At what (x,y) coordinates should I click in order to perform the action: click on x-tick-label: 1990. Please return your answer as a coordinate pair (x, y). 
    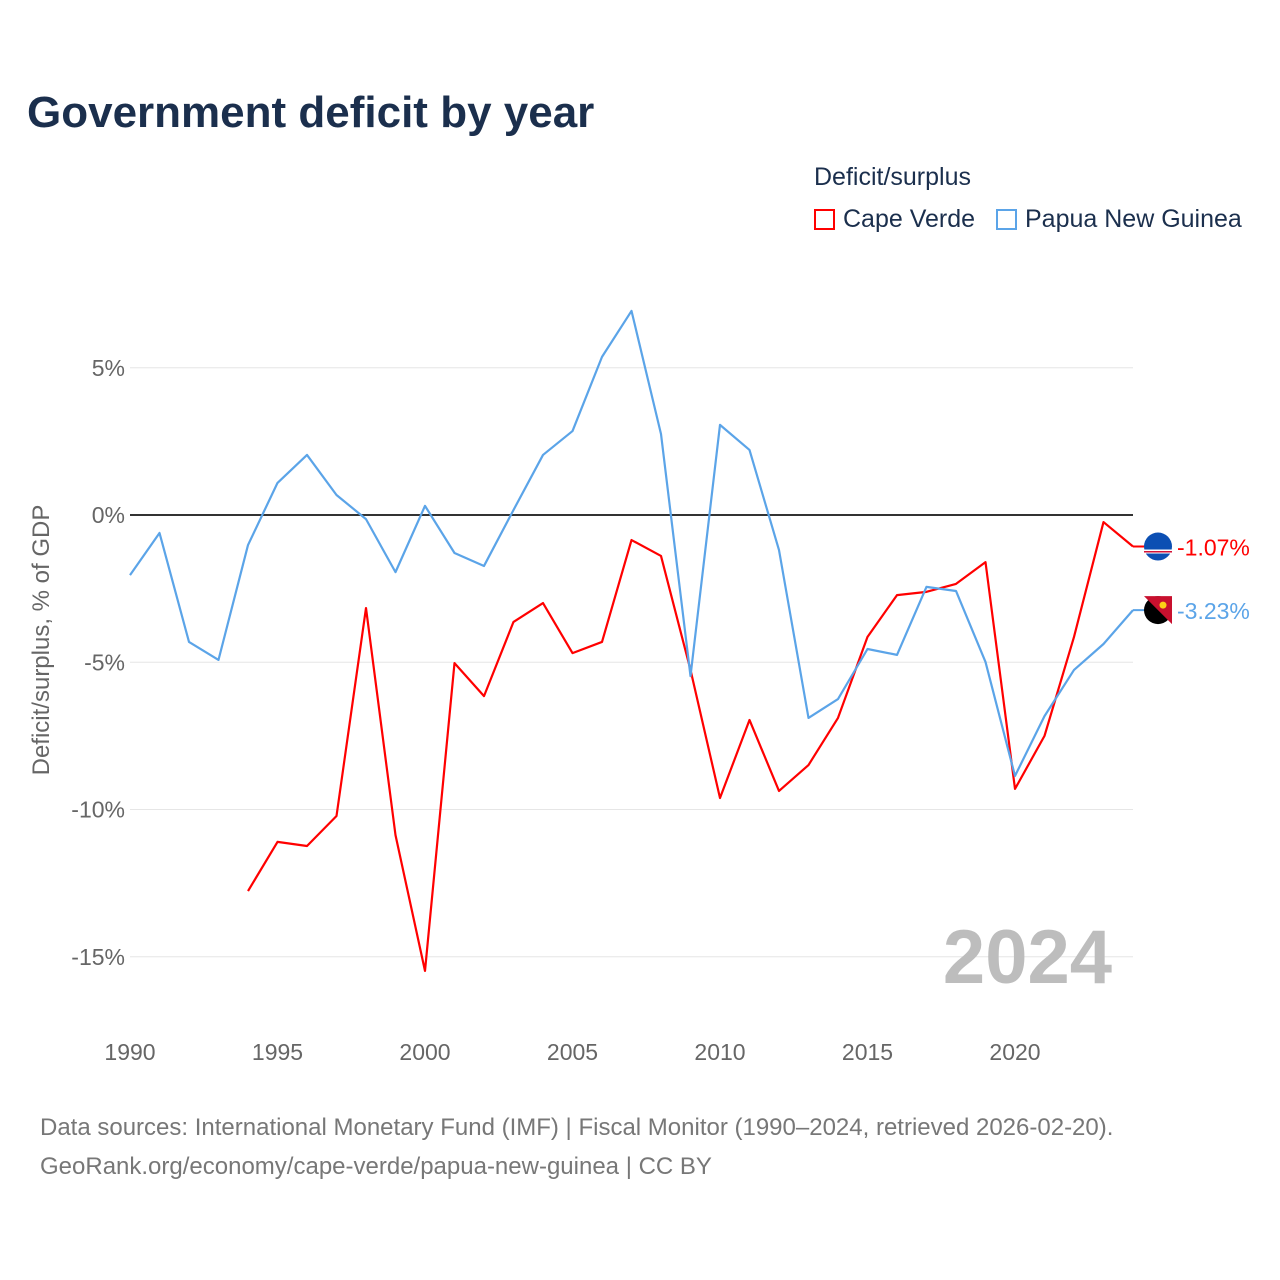
    Looking at the image, I should click on (129, 1052).